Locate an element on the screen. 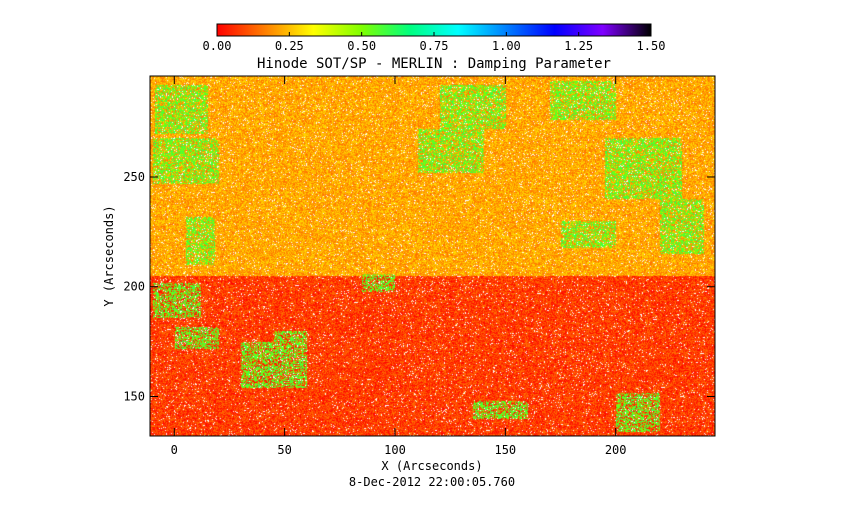  colorbar-tick-label: 1.25 is located at coordinates (578, 46).